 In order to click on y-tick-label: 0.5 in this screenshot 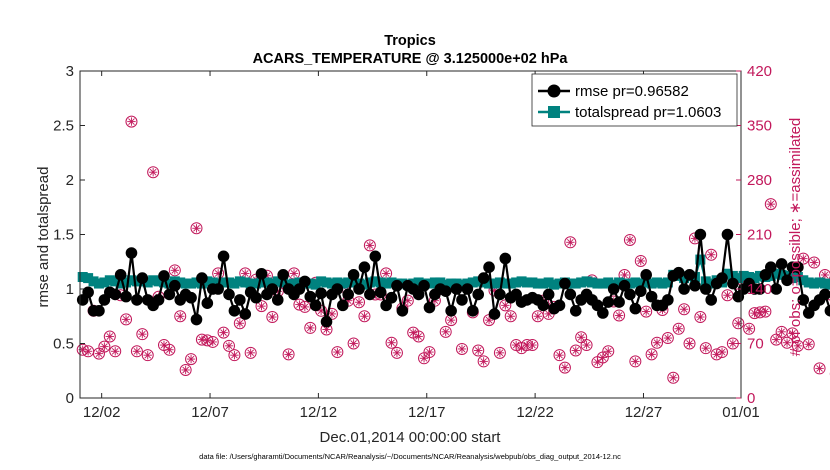, I will do `click(63, 344)`.